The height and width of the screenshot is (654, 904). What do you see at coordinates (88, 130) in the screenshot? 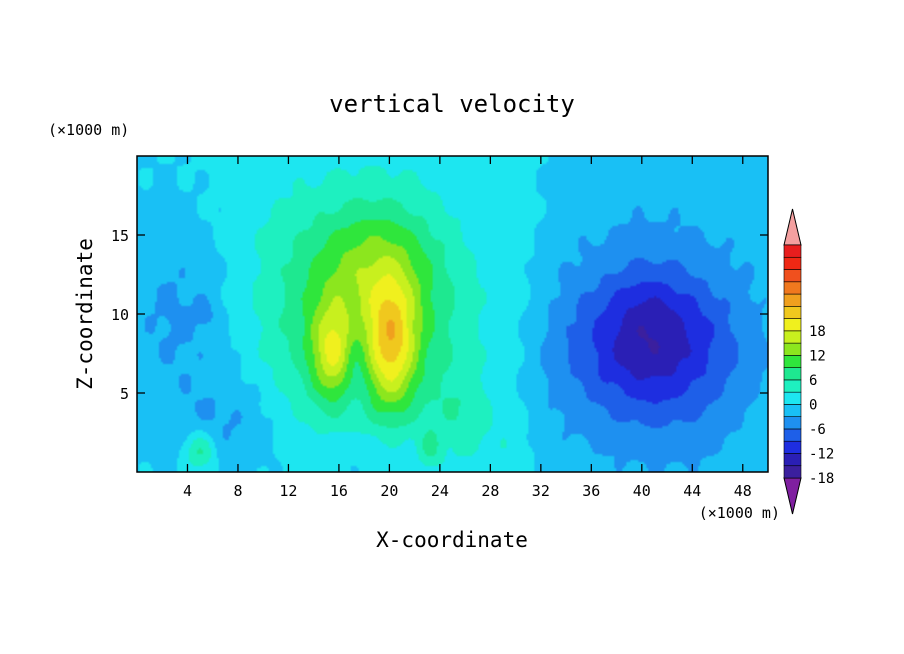
I see `y-unit-label: (×1000 m)` at bounding box center [88, 130].